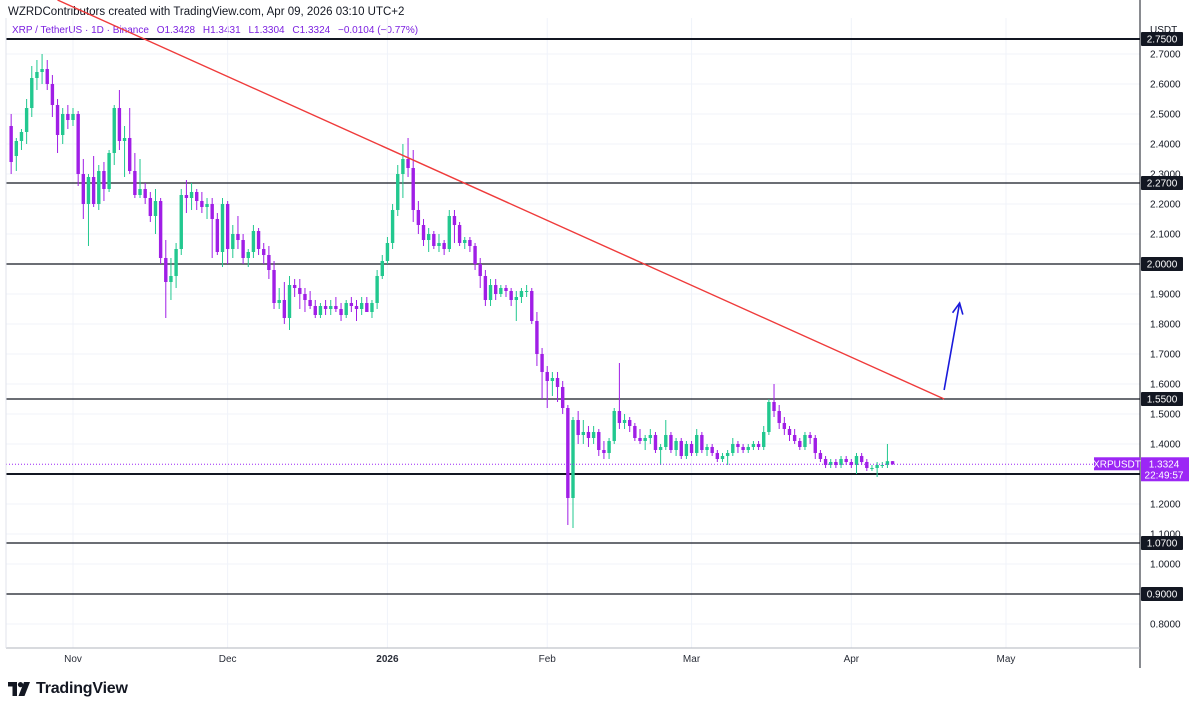 Image resolution: width=1199 pixels, height=709 pixels. I want to click on tradingview-logo-icon, so click(19, 689).